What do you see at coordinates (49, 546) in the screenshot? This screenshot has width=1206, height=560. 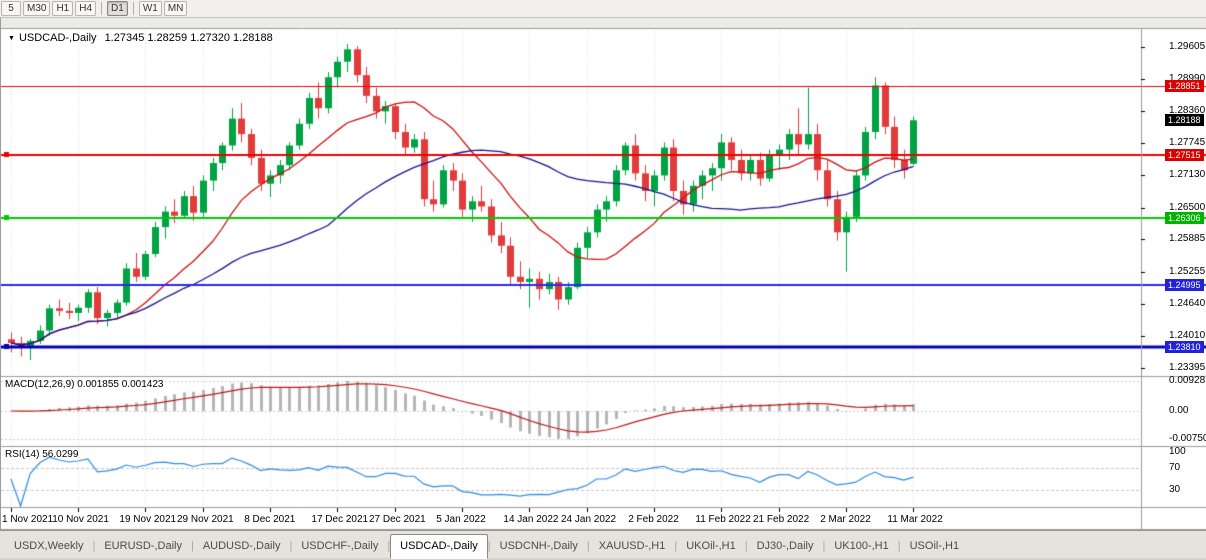 I see `tab-usdx-weekly: USDX,Weekly` at bounding box center [49, 546].